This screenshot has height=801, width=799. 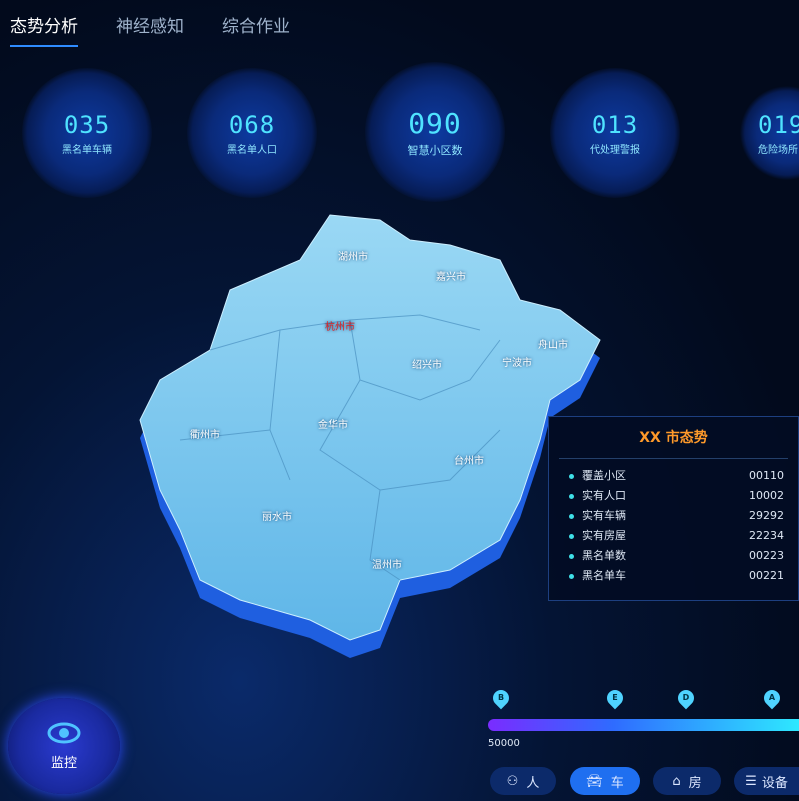 What do you see at coordinates (615, 150) in the screenshot?
I see `stat-label: 代处理警报` at bounding box center [615, 150].